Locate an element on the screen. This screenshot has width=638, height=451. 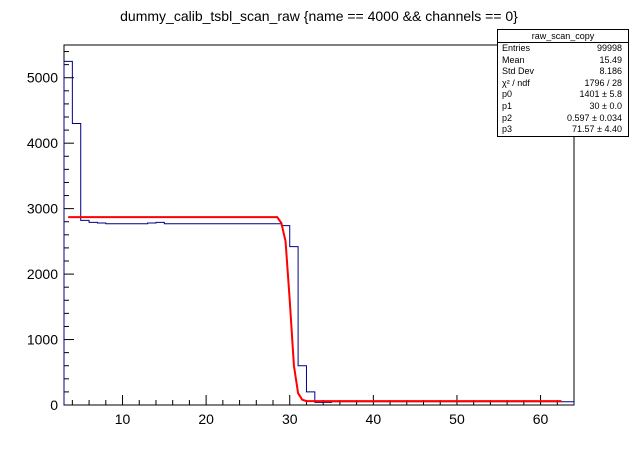
x-tick-label: 20 is located at coordinates (206, 419).